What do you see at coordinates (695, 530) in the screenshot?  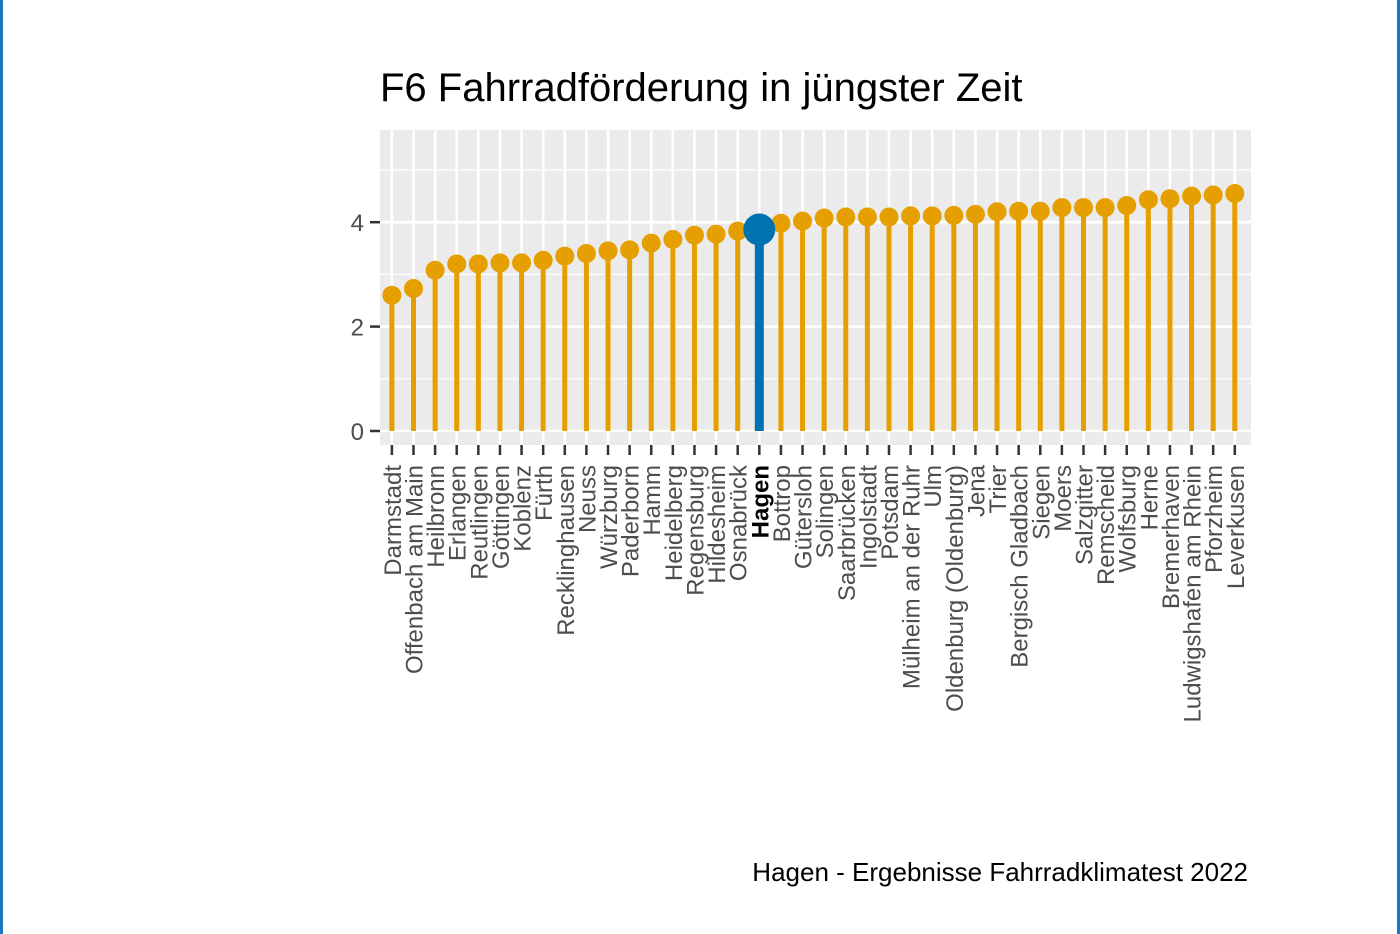 I see `x-tick-label: Regensburg` at bounding box center [695, 530].